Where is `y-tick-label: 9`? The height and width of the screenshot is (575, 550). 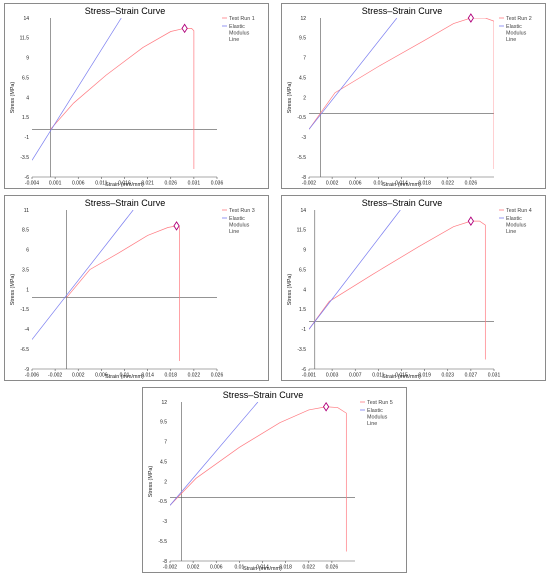
y-tick-label: 9 is located at coordinates (304, 251).